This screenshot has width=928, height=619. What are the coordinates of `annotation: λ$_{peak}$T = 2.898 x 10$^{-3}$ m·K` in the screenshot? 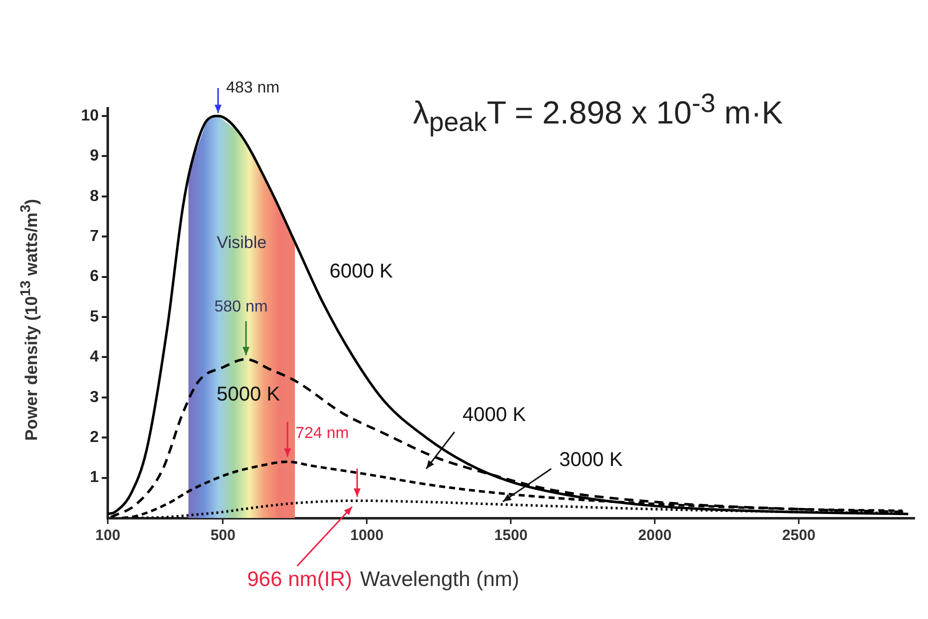 It's located at (598, 113).